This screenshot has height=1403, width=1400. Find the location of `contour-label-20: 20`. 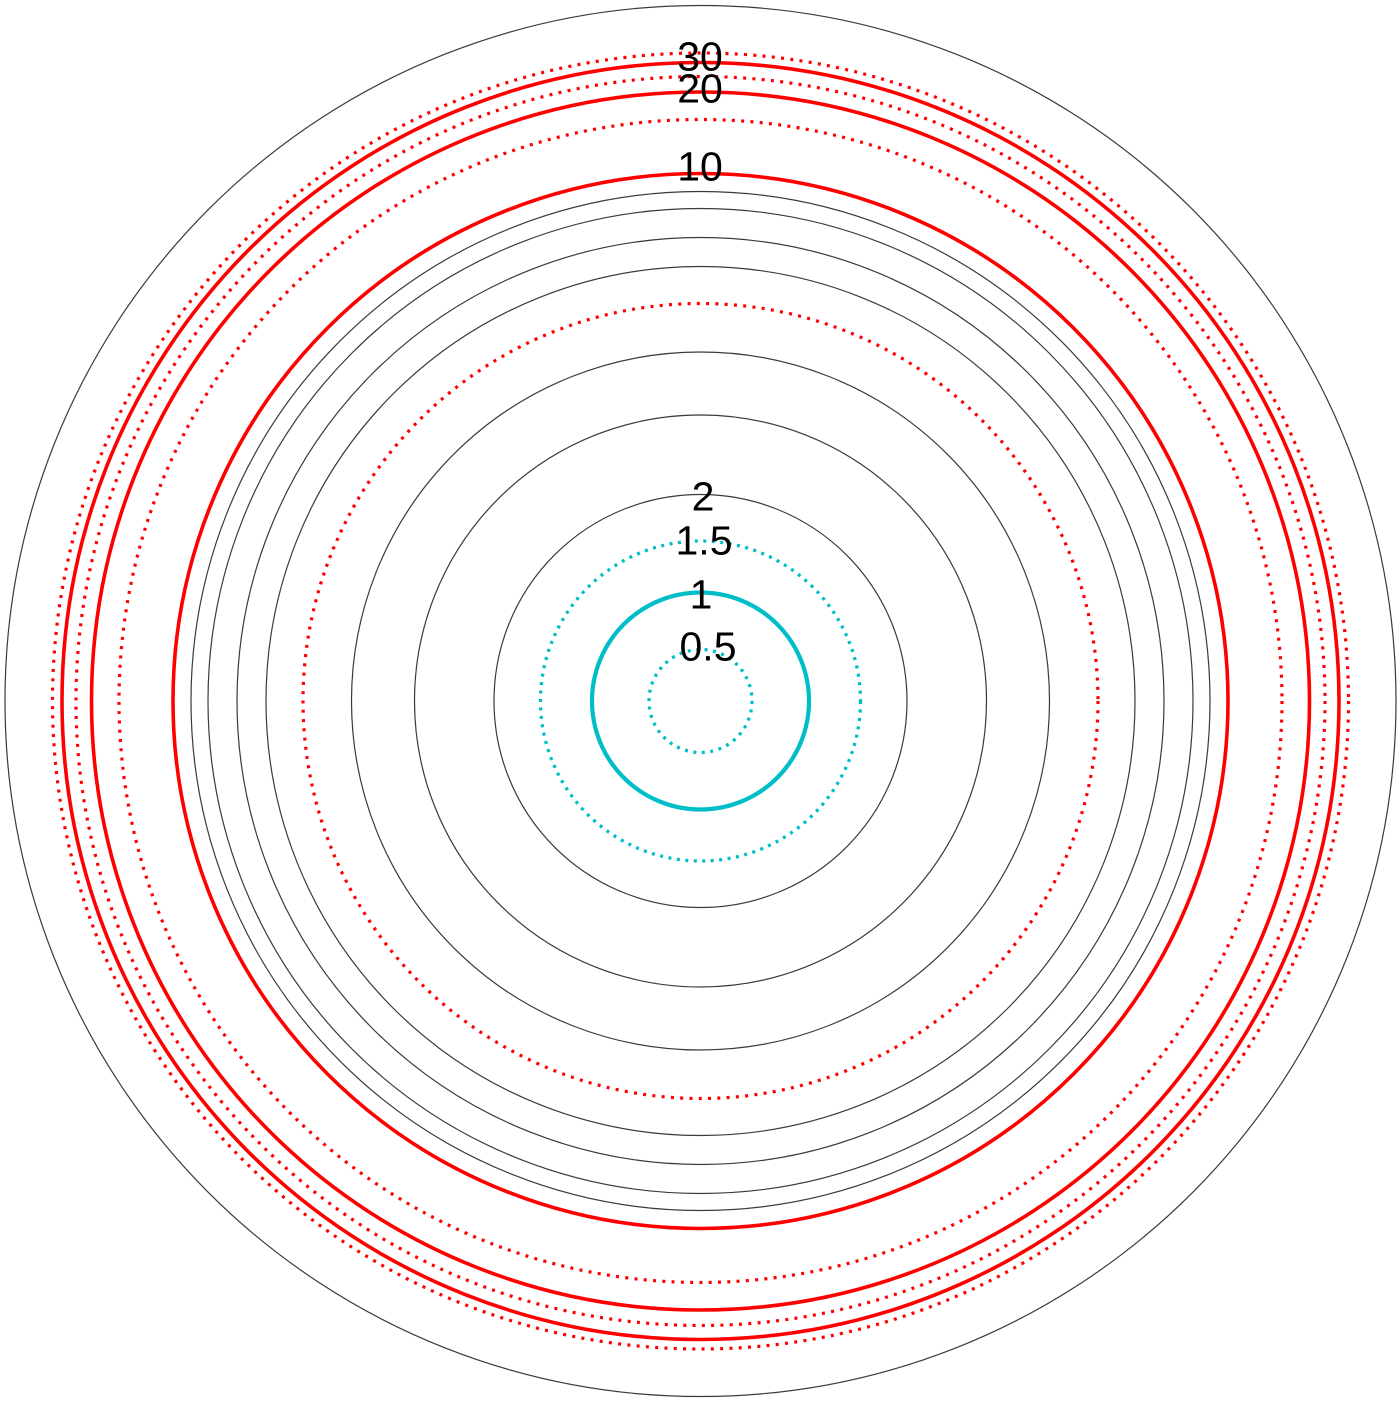

contour-label-20: 20 is located at coordinates (700, 88).